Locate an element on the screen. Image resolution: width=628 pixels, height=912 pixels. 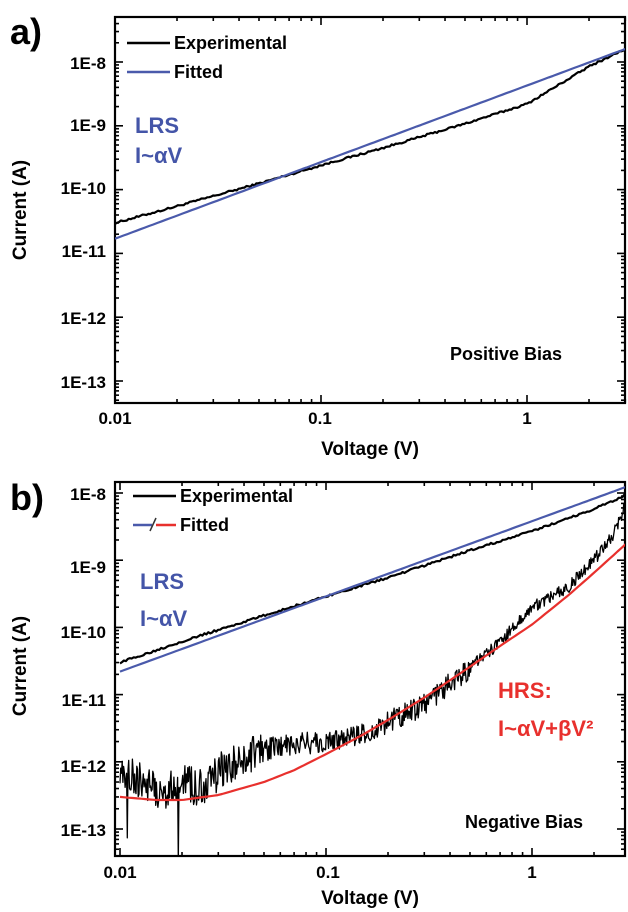
annotation-bias: Positive Bias is located at coordinates (506, 354).